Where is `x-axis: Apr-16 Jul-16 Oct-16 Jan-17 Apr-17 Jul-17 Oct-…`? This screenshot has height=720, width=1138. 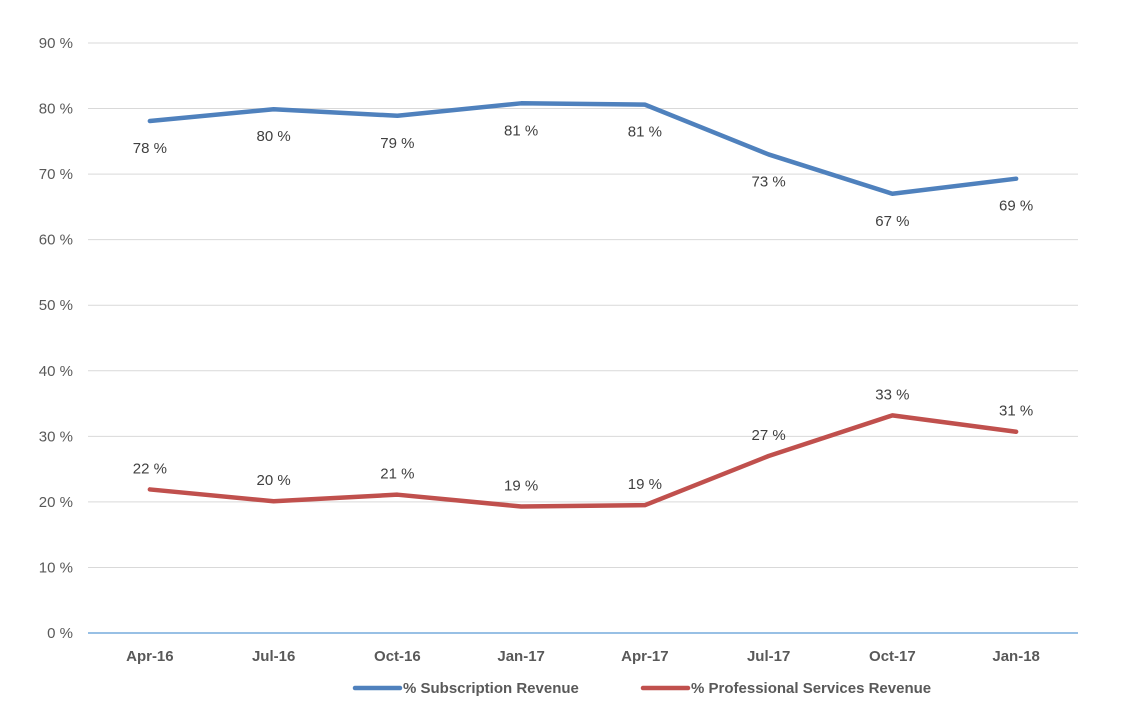
x-axis: Apr-16 Jul-16 Oct-16 Jan-17 Apr-17 Jul-17 Oct-… is located at coordinates (583, 648).